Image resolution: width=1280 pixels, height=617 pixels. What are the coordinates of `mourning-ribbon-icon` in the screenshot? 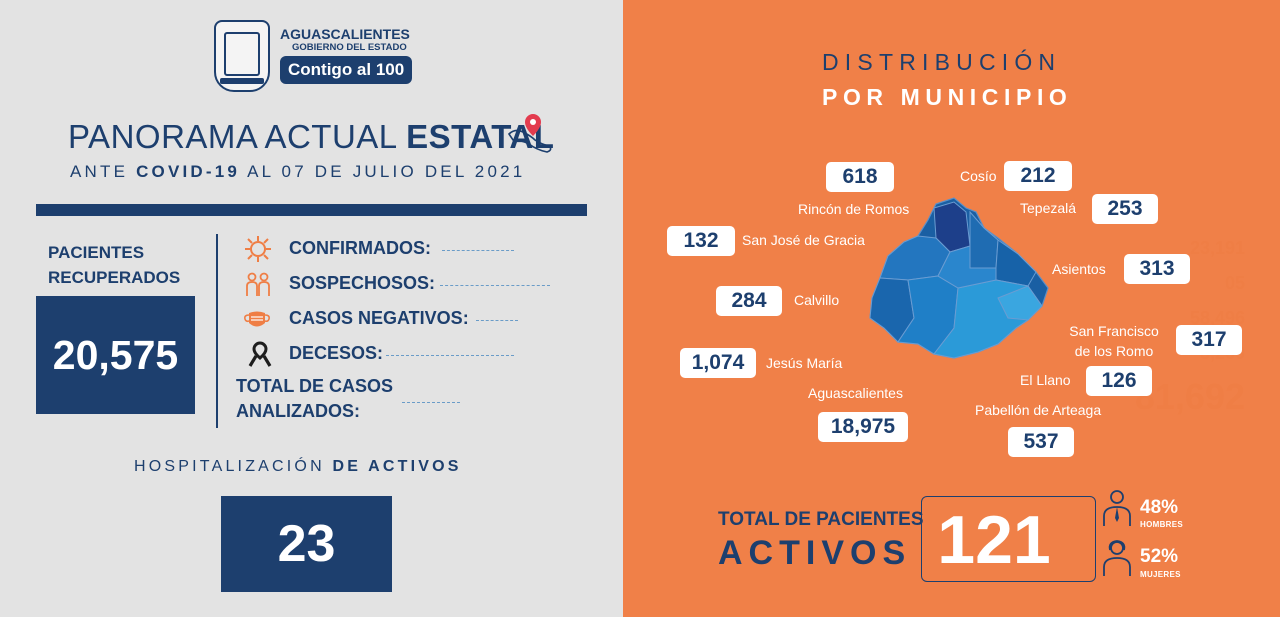 It's located at (260, 354).